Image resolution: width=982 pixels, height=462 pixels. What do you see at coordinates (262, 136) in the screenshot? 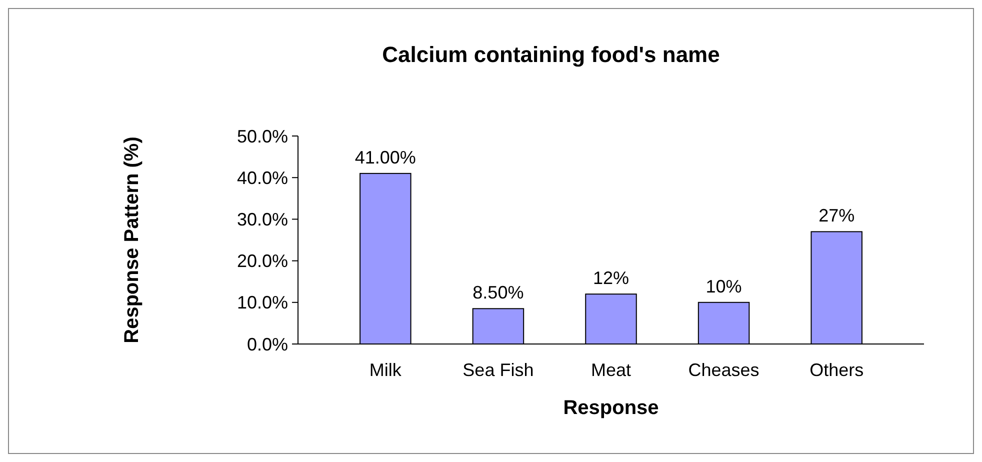
I see `y-tick-label: 50.0%` at bounding box center [262, 136].